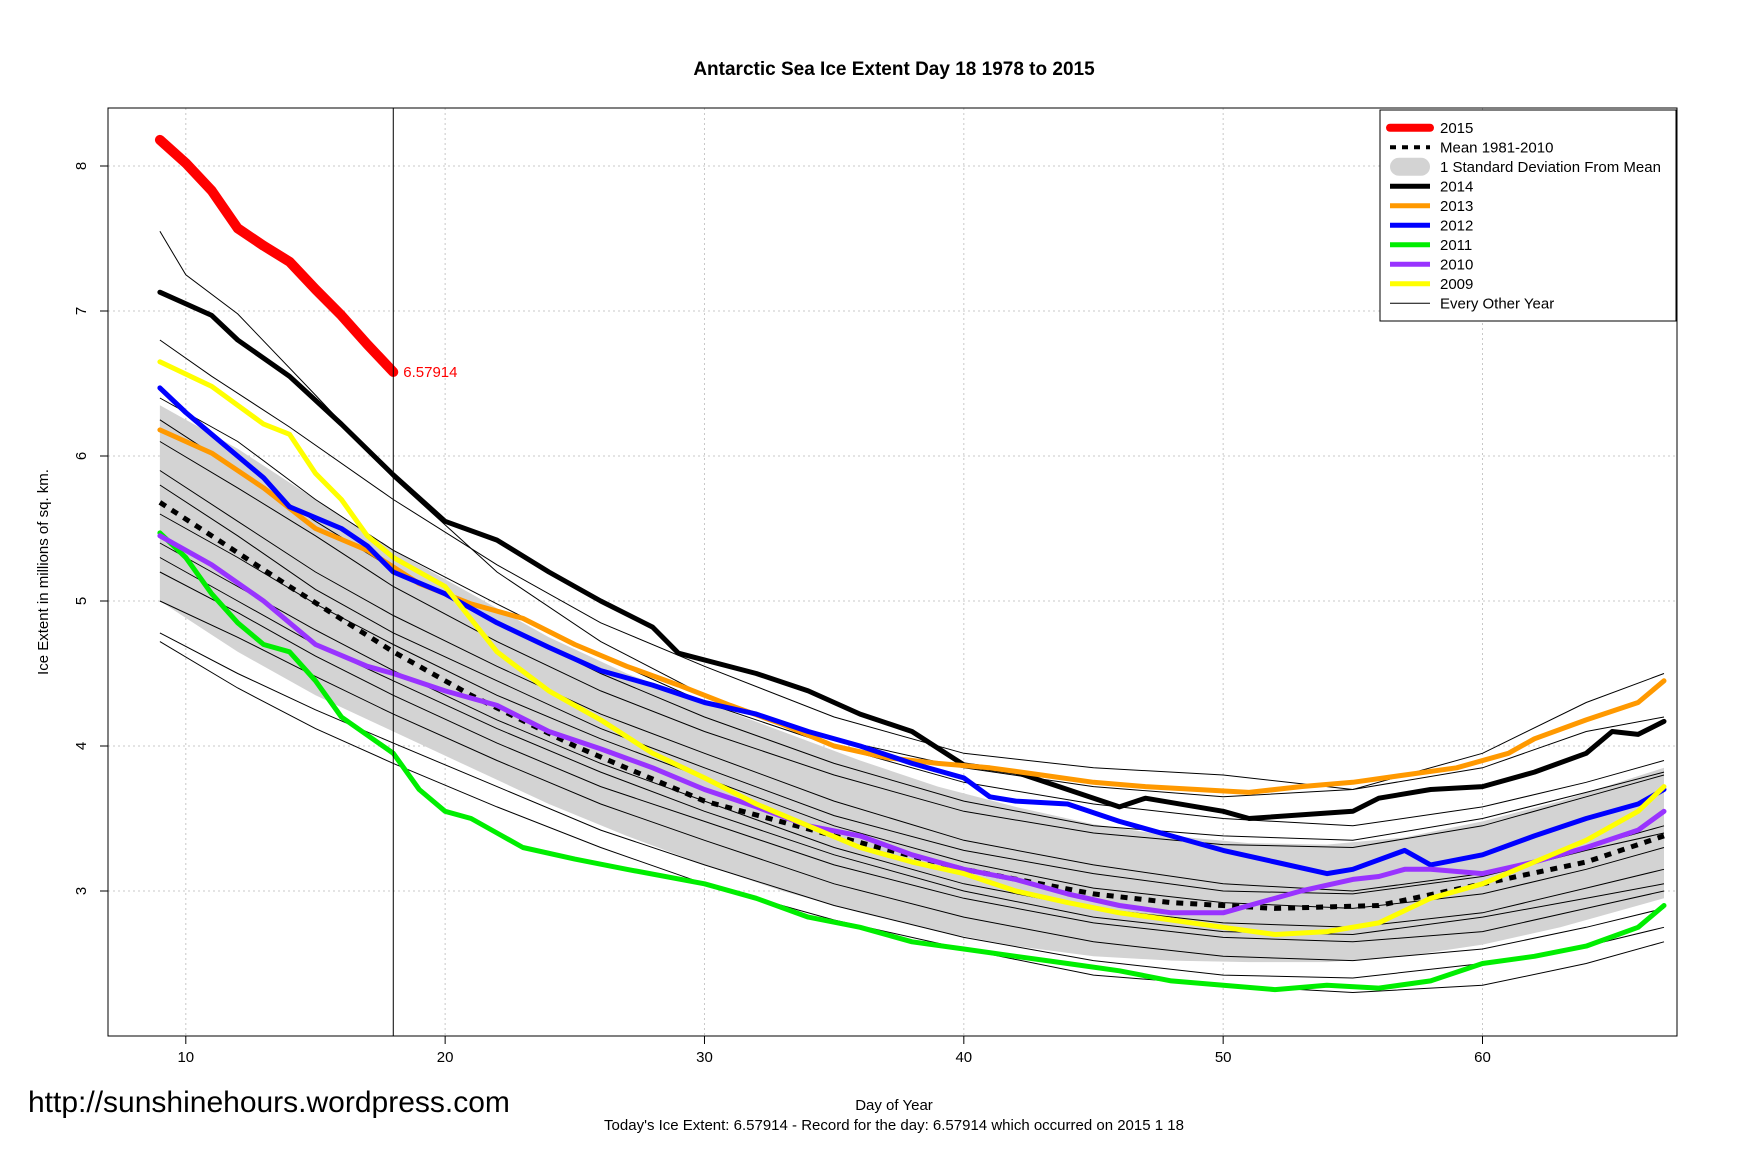 The height and width of the screenshot is (1158, 1738). Describe the element at coordinates (1456, 206) in the screenshot. I see `legend-label: 2013` at that location.